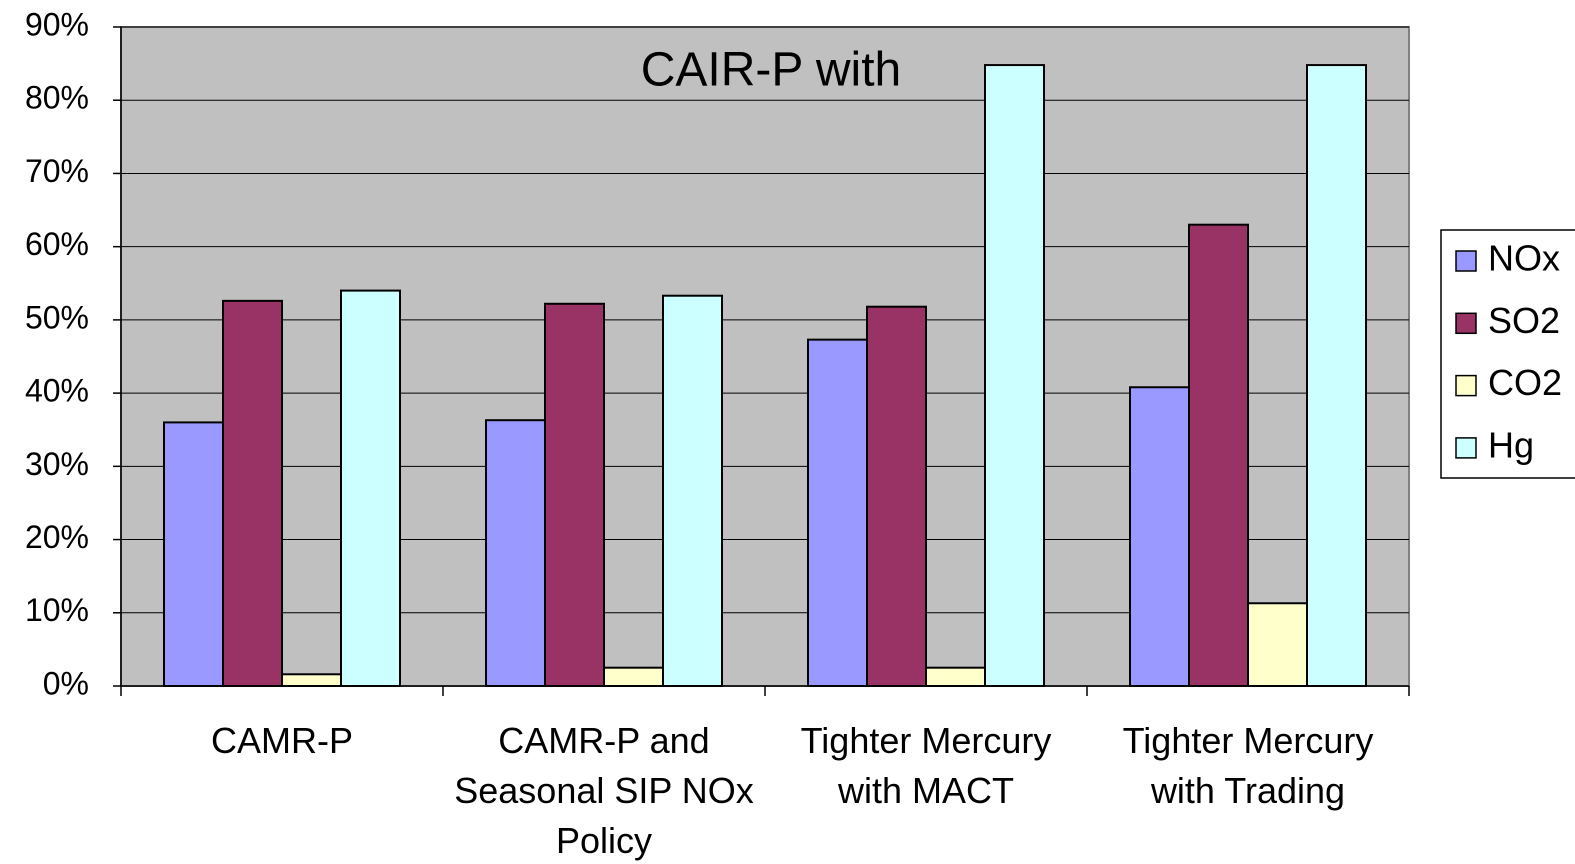 This screenshot has width=1575, height=864. I want to click on legend-label: CO2, so click(1525, 382).